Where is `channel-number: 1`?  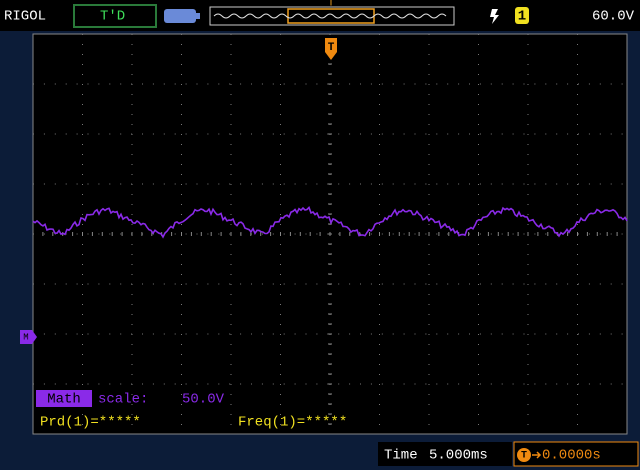 channel-number: 1 is located at coordinates (522, 17).